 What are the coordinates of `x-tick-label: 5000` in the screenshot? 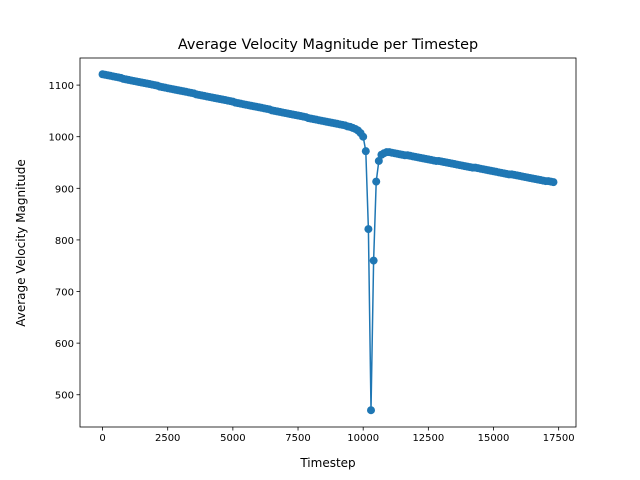 It's located at (232, 438).